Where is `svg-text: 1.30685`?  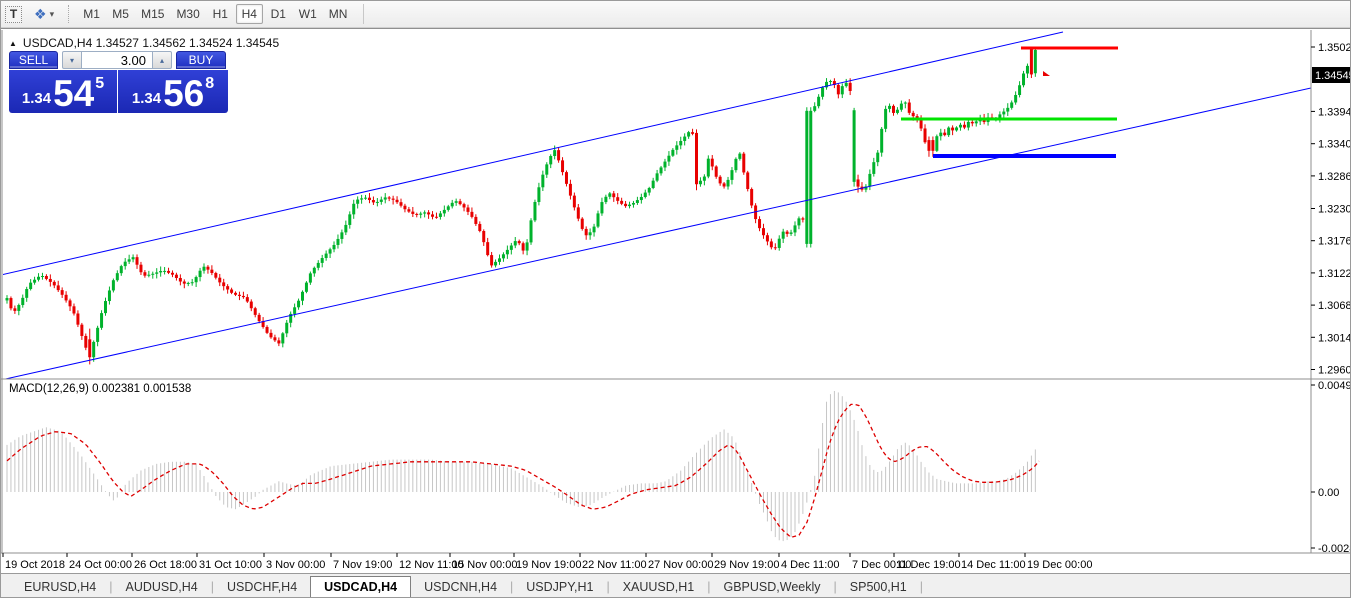
svg-text: 1.30685 is located at coordinates (1334, 306).